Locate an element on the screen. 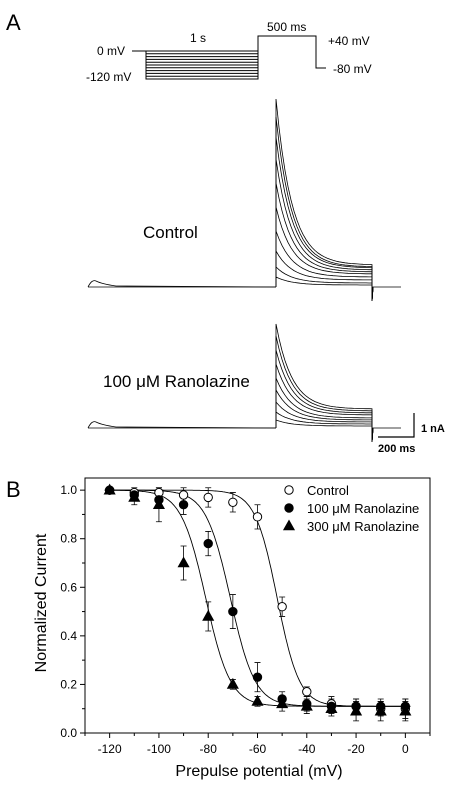 Image resolution: width=455 pixels, height=793 pixels. y-tick-label: 1.0 is located at coordinates (68, 490).